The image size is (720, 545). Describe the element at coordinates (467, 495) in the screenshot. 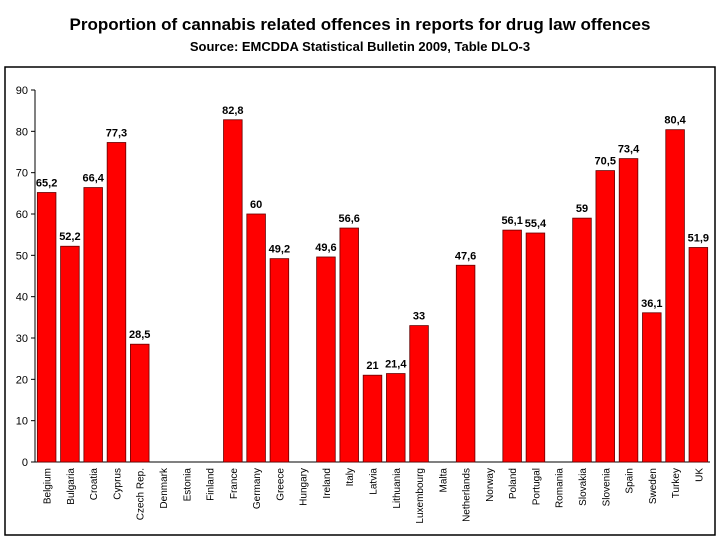

I see `x-tick-label: Netherlands` at that location.